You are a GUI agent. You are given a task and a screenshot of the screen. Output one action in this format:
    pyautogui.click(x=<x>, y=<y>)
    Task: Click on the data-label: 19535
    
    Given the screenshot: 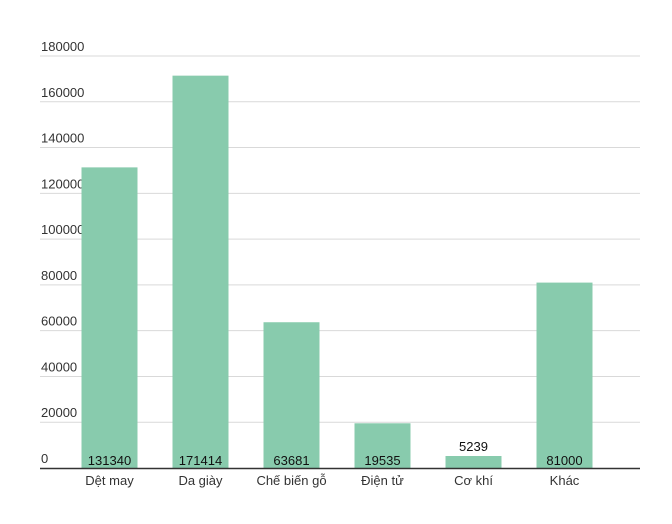 What is the action you would take?
    pyautogui.click(x=382, y=460)
    